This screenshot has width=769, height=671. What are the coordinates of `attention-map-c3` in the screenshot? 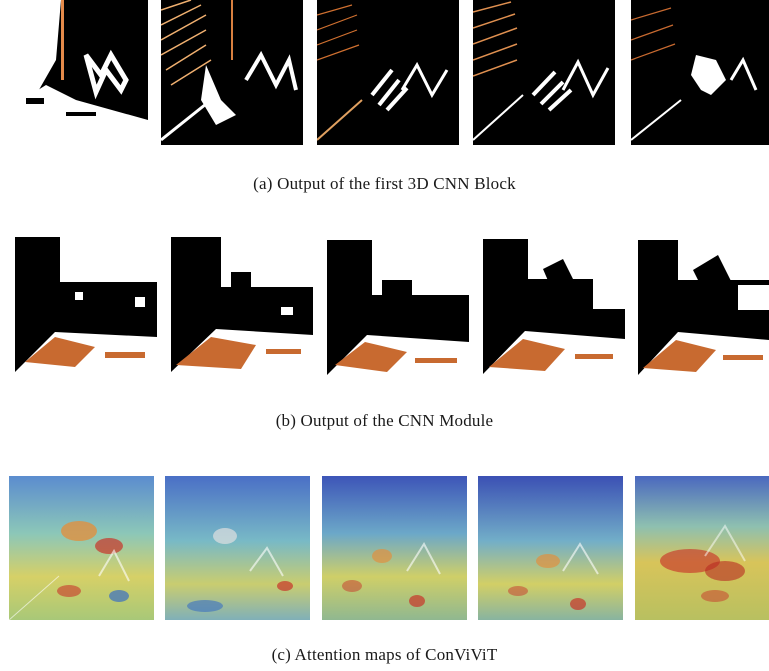 It's located at (394, 548).